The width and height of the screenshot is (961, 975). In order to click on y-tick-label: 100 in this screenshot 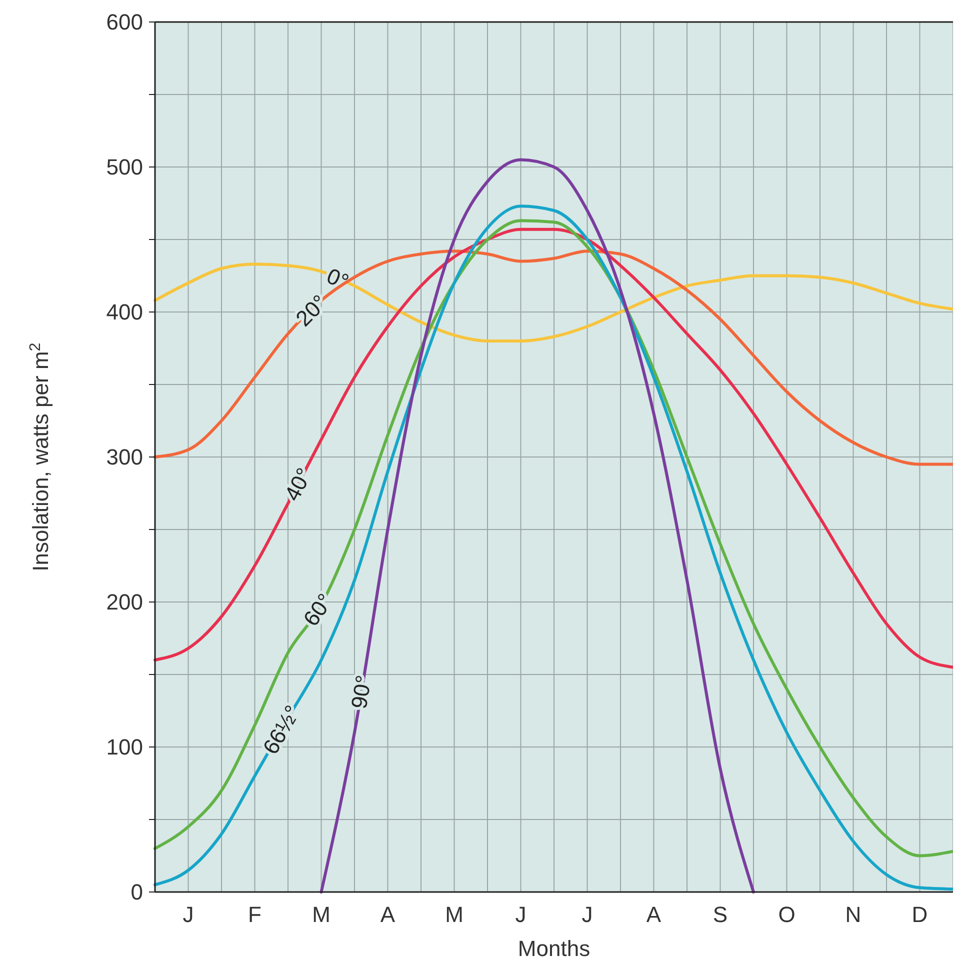, I will do `click(124, 747)`.